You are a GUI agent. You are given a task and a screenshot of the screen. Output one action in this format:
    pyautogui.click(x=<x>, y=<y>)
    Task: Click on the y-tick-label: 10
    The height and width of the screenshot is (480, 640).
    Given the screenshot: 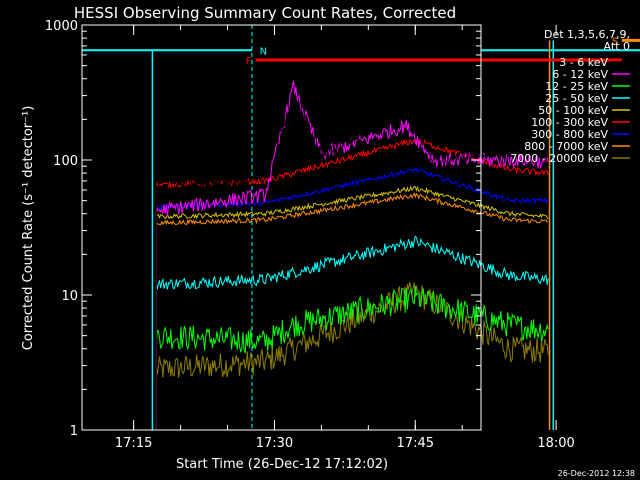 What is the action you would take?
    pyautogui.click(x=69, y=296)
    